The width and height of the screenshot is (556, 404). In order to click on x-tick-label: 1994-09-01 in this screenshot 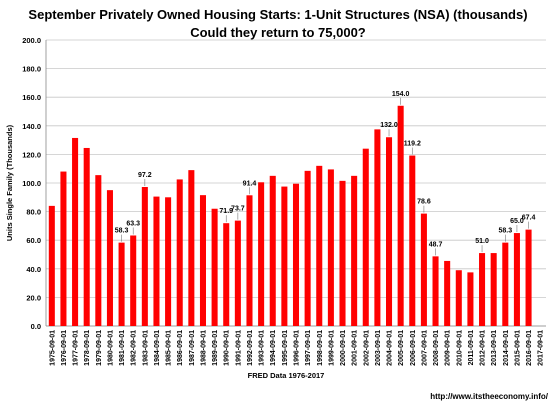, I will do `click(273, 348)`.